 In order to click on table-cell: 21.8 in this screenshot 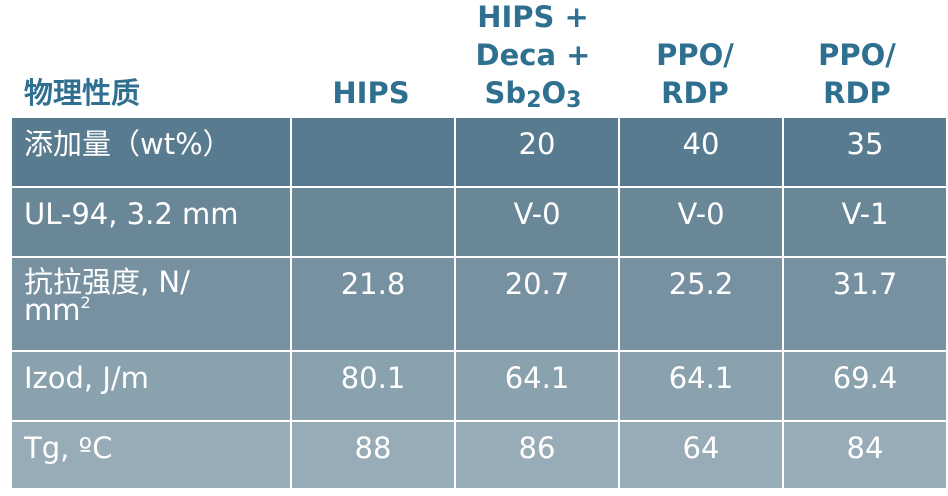, I will do `click(373, 305)`.